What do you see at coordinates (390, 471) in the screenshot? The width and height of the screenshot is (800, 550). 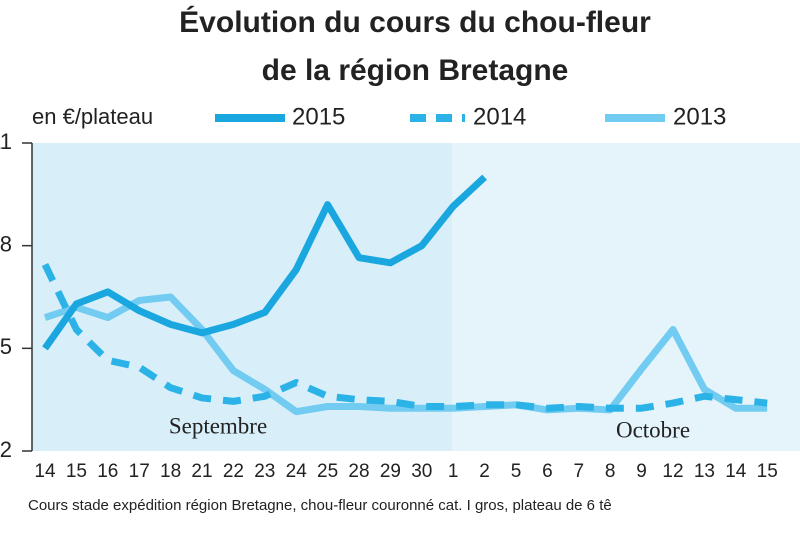 I see `x-tick-label: 29` at bounding box center [390, 471].